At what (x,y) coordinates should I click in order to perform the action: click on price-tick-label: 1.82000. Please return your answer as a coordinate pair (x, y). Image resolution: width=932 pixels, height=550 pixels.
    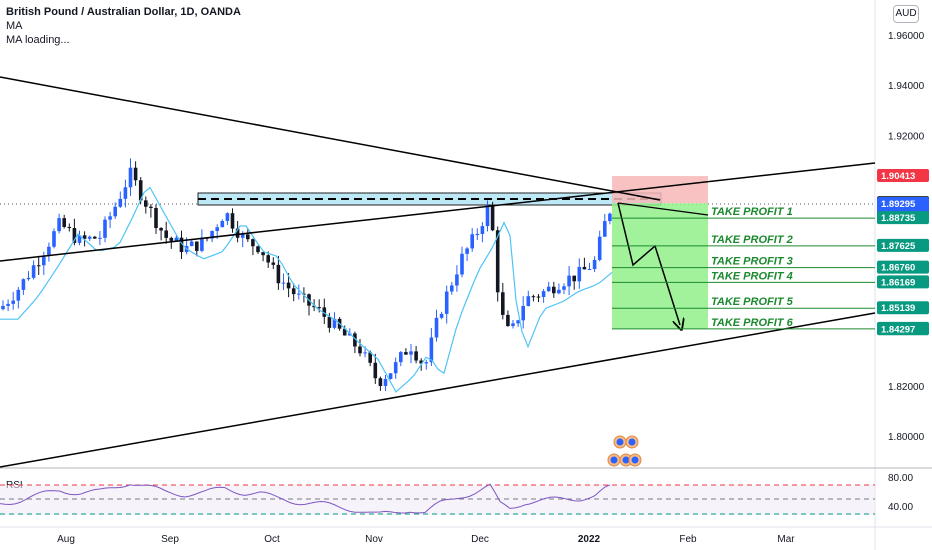
    Looking at the image, I should click on (906, 387).